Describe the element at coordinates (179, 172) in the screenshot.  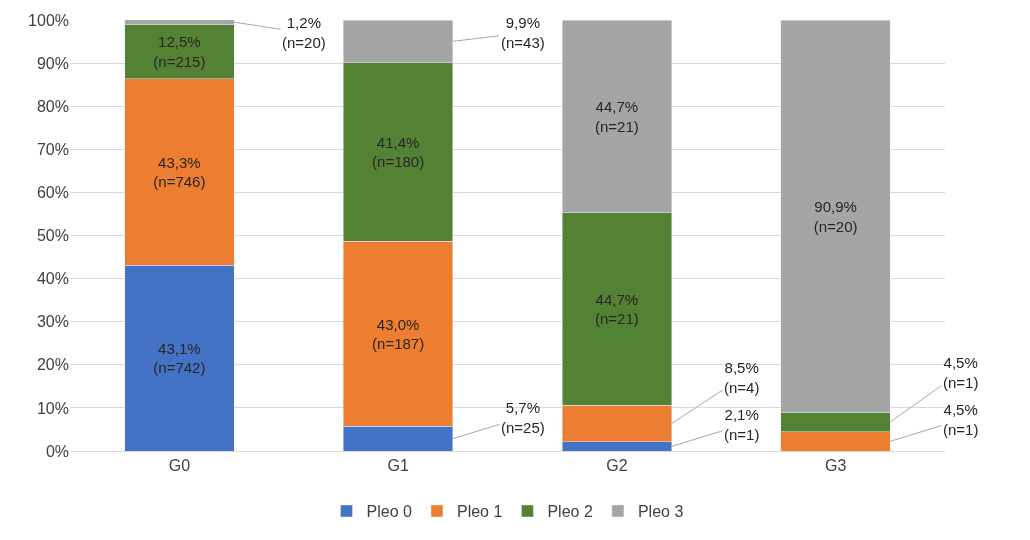
I see `data-label: 43,3% (n=746)` at that location.